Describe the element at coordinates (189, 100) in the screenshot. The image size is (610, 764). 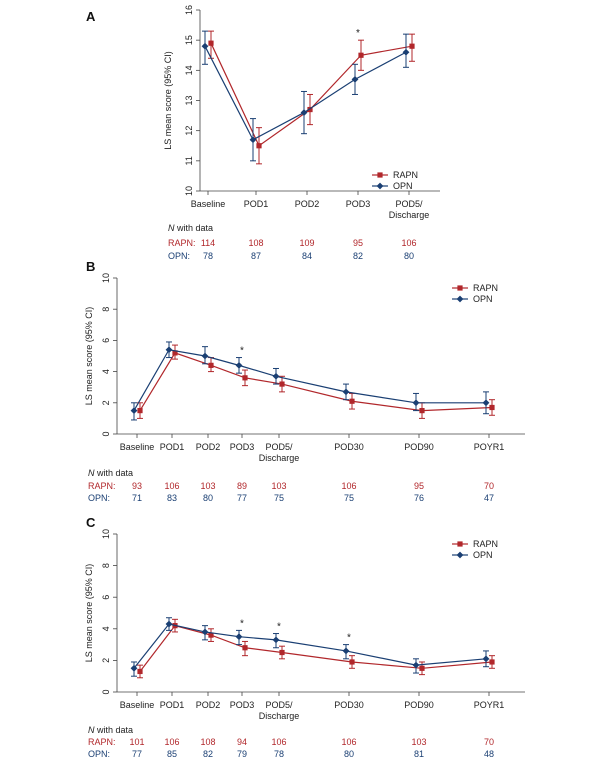
I see `y-tick-label: 13` at that location.